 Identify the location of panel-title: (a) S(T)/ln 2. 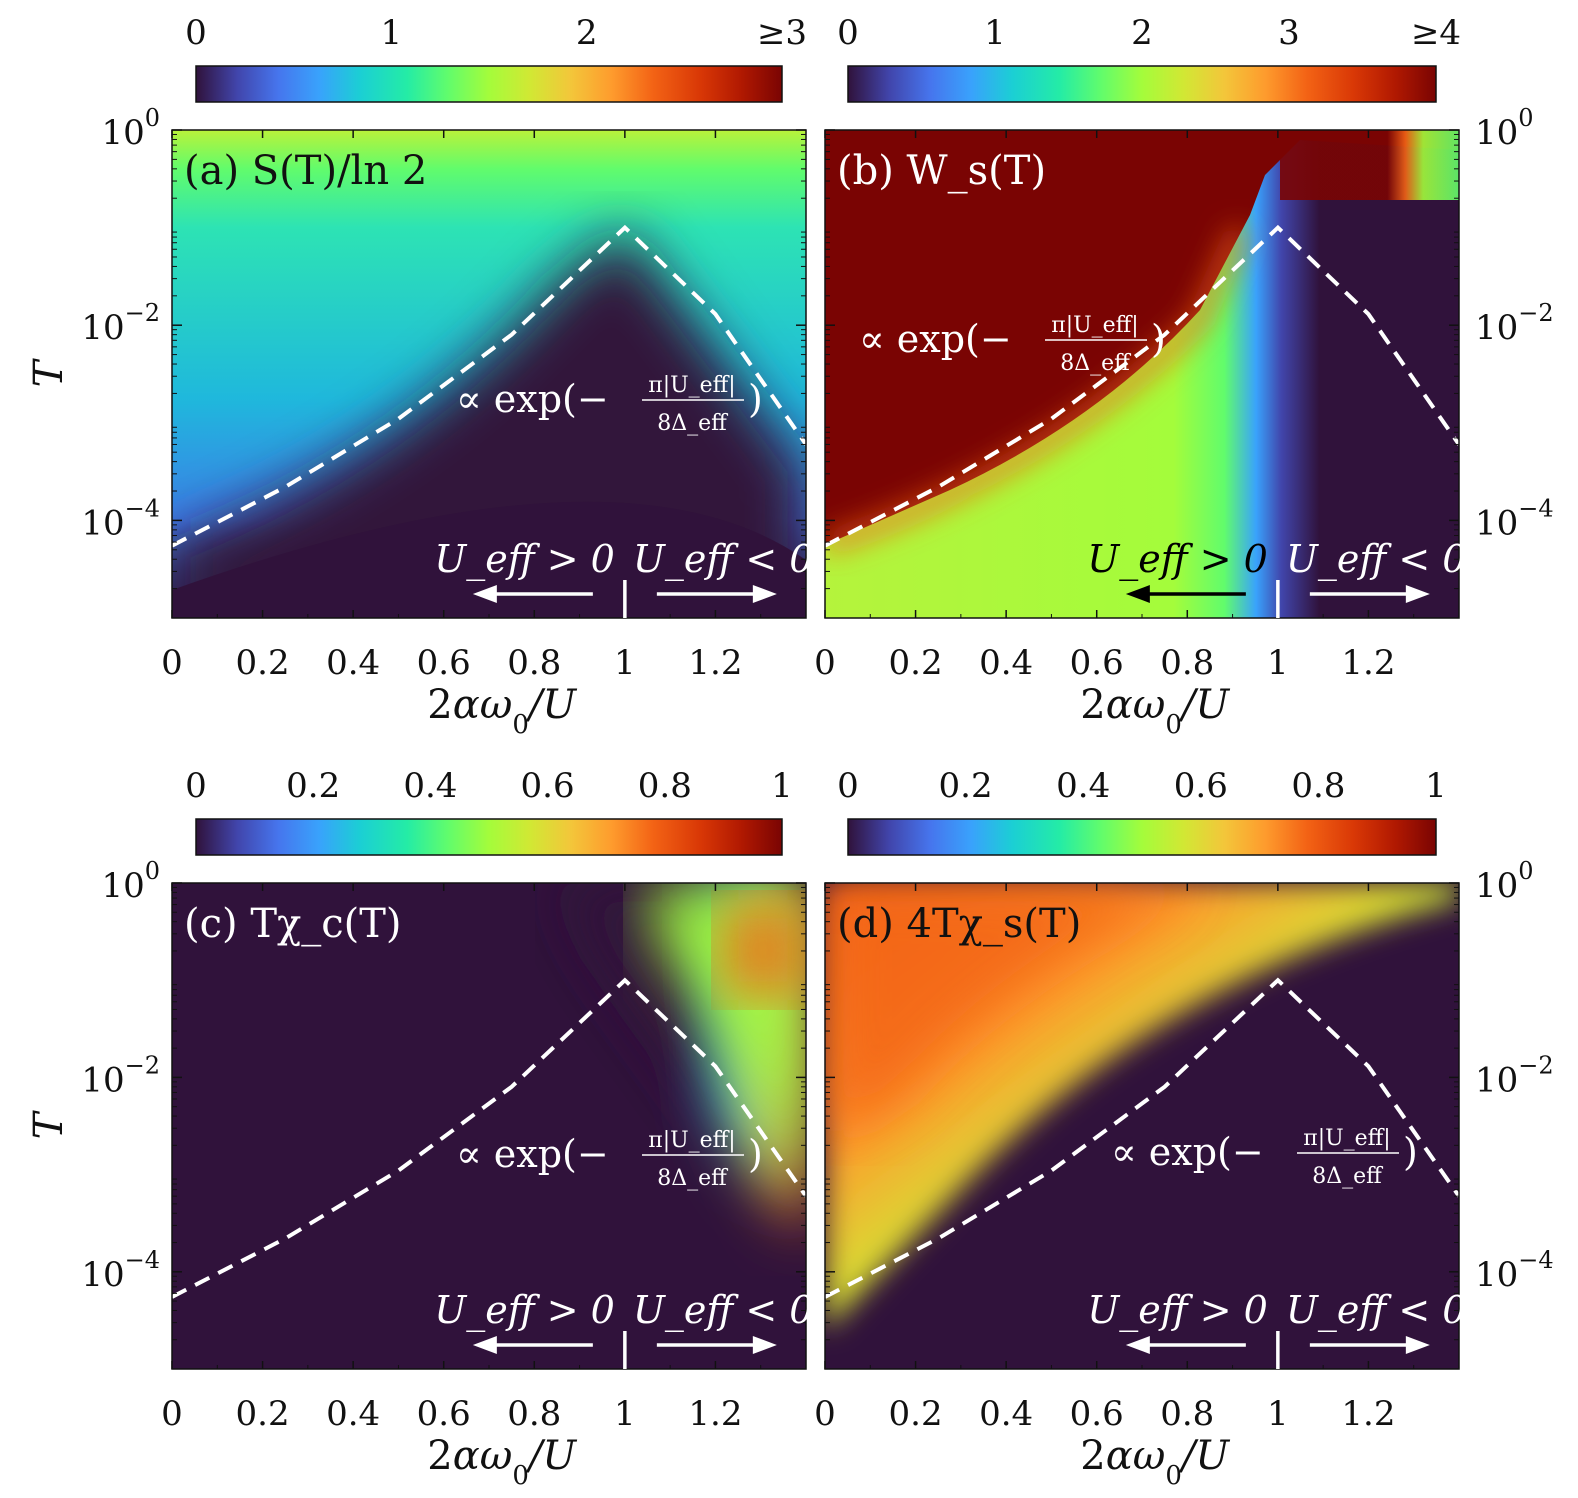
(305, 171).